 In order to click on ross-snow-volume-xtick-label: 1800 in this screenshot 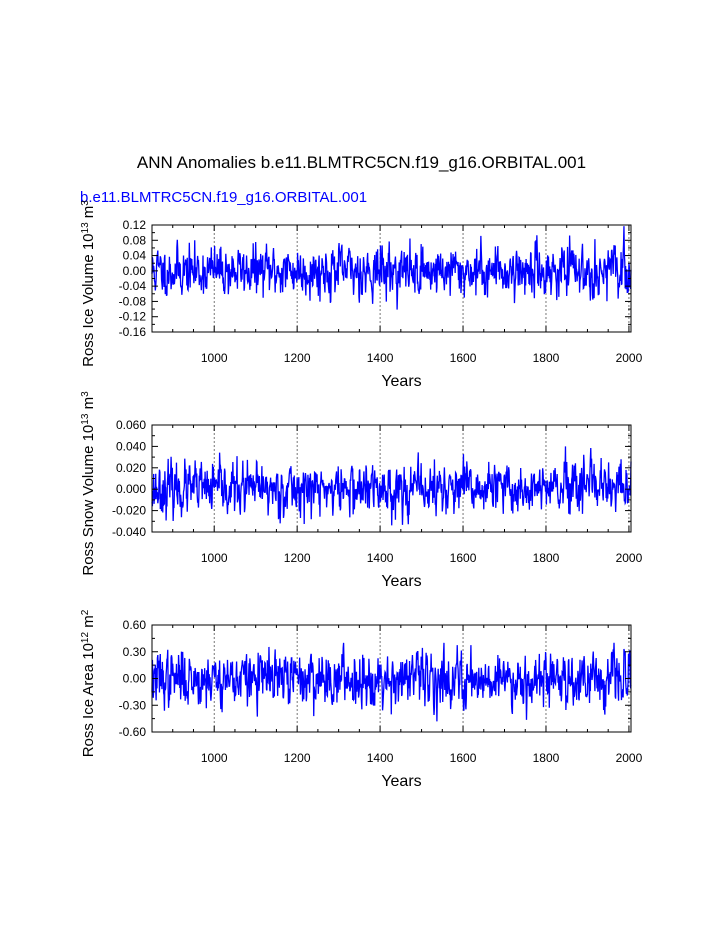, I will do `click(546, 558)`.